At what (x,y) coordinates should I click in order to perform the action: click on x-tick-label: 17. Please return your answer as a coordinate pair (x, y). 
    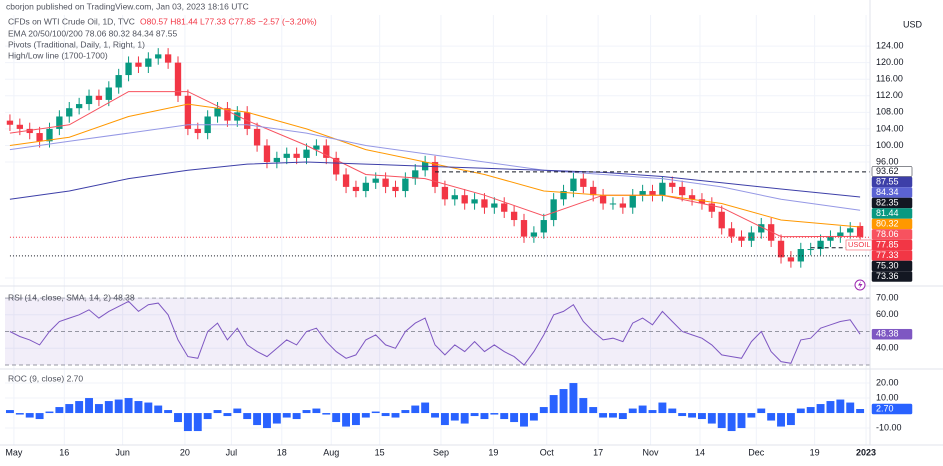
    Looking at the image, I should click on (598, 452).